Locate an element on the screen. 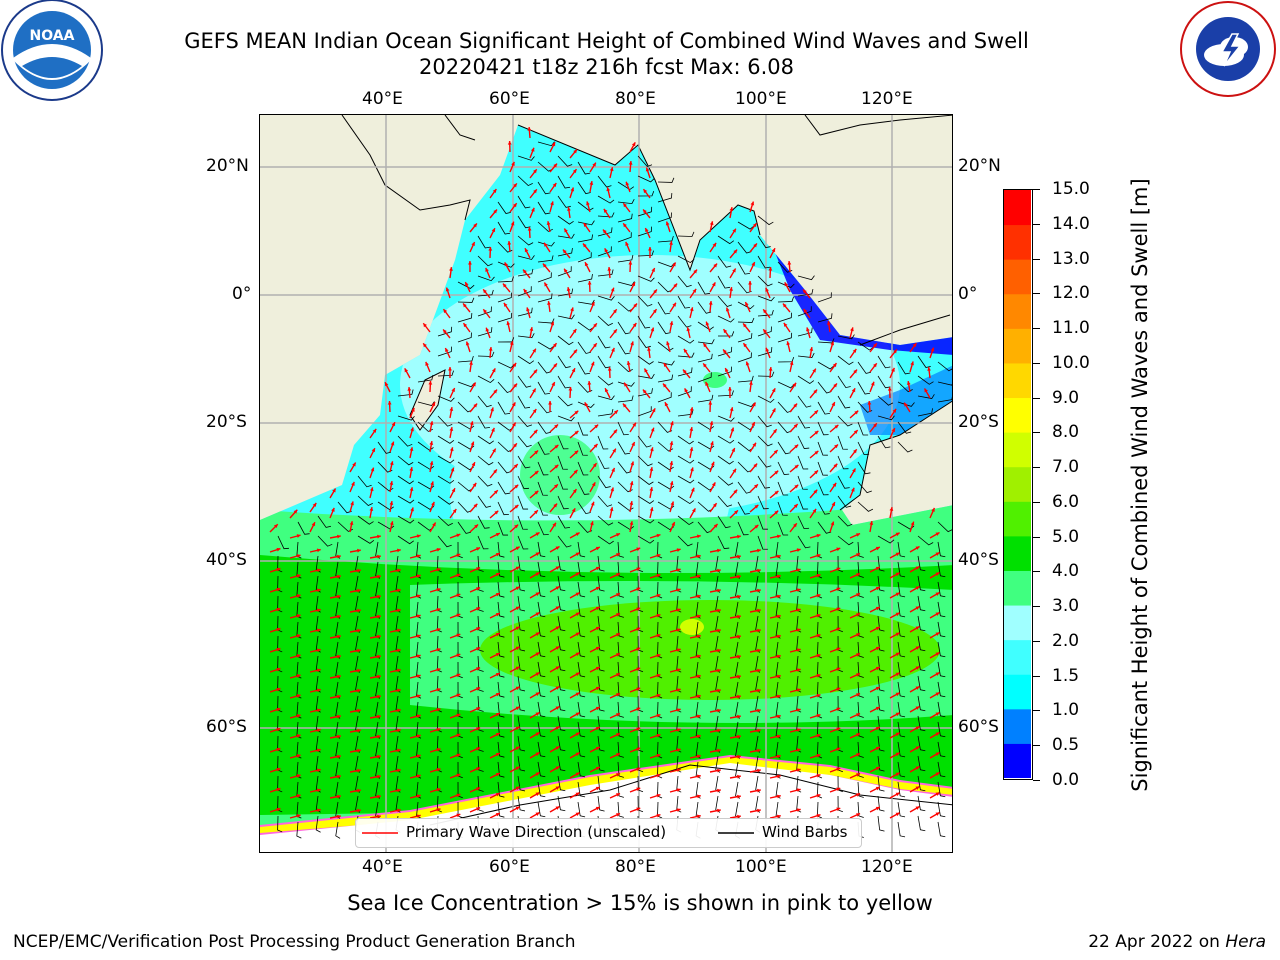  colorbar-segment is located at coordinates (1017, 692).